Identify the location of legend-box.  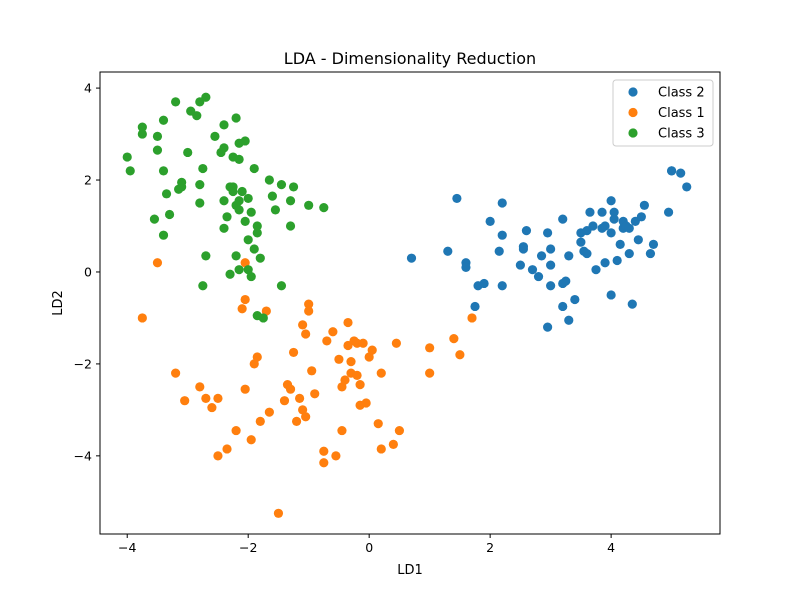
(663, 113).